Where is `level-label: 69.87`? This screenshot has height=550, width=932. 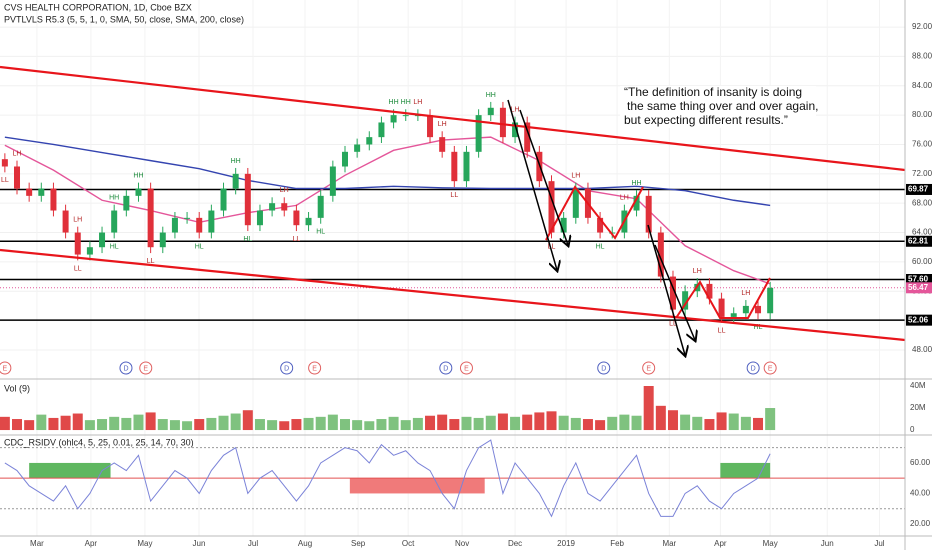 level-label: 69.87 is located at coordinates (918, 189).